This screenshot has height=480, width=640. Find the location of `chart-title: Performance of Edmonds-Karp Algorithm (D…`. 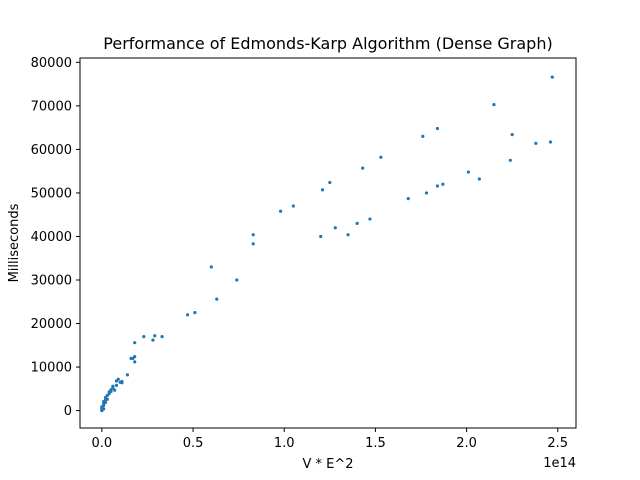

chart-title: Performance of Edmonds-Karp Algorithm (D… is located at coordinates (327, 43).